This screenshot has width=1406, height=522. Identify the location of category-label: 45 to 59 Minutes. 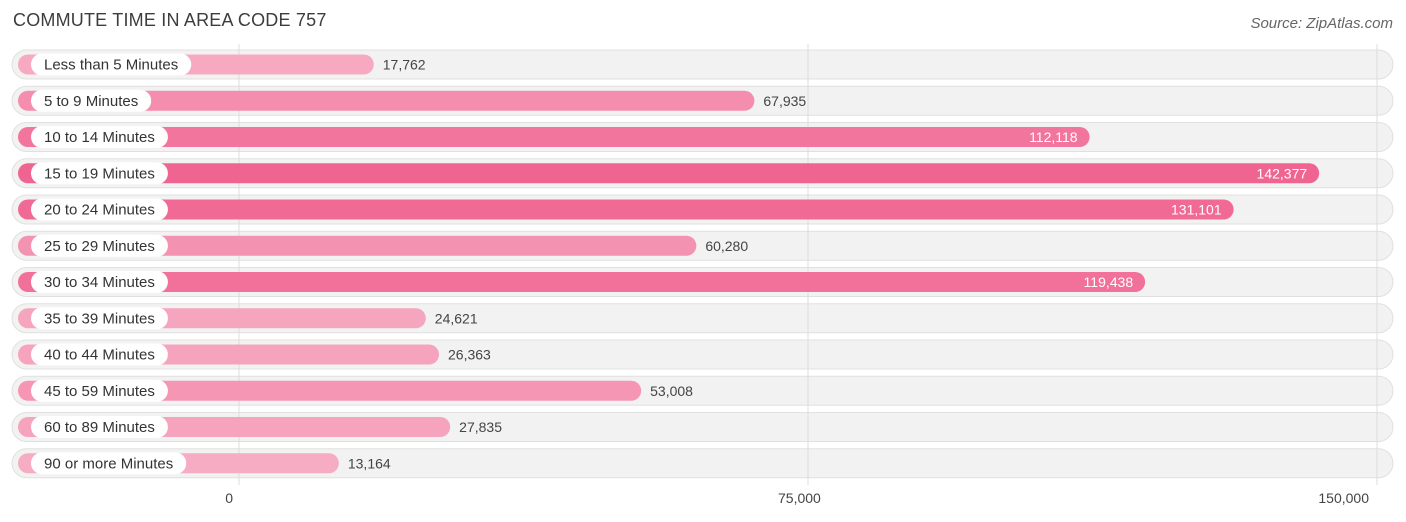
(99, 391).